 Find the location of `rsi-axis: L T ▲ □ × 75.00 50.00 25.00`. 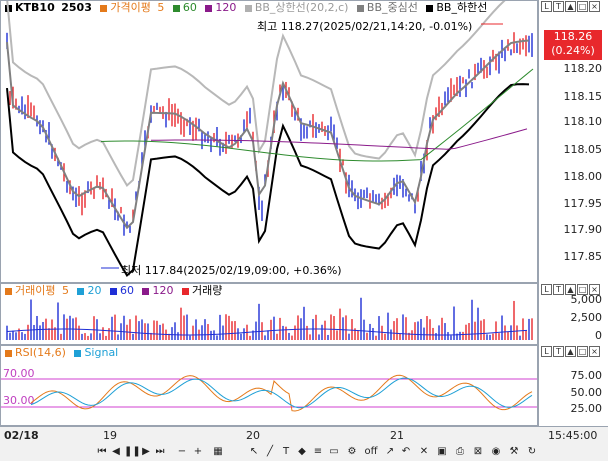

rsi-axis: L T ▲ □ × 75.00 50.00 25.00 is located at coordinates (573, 385).